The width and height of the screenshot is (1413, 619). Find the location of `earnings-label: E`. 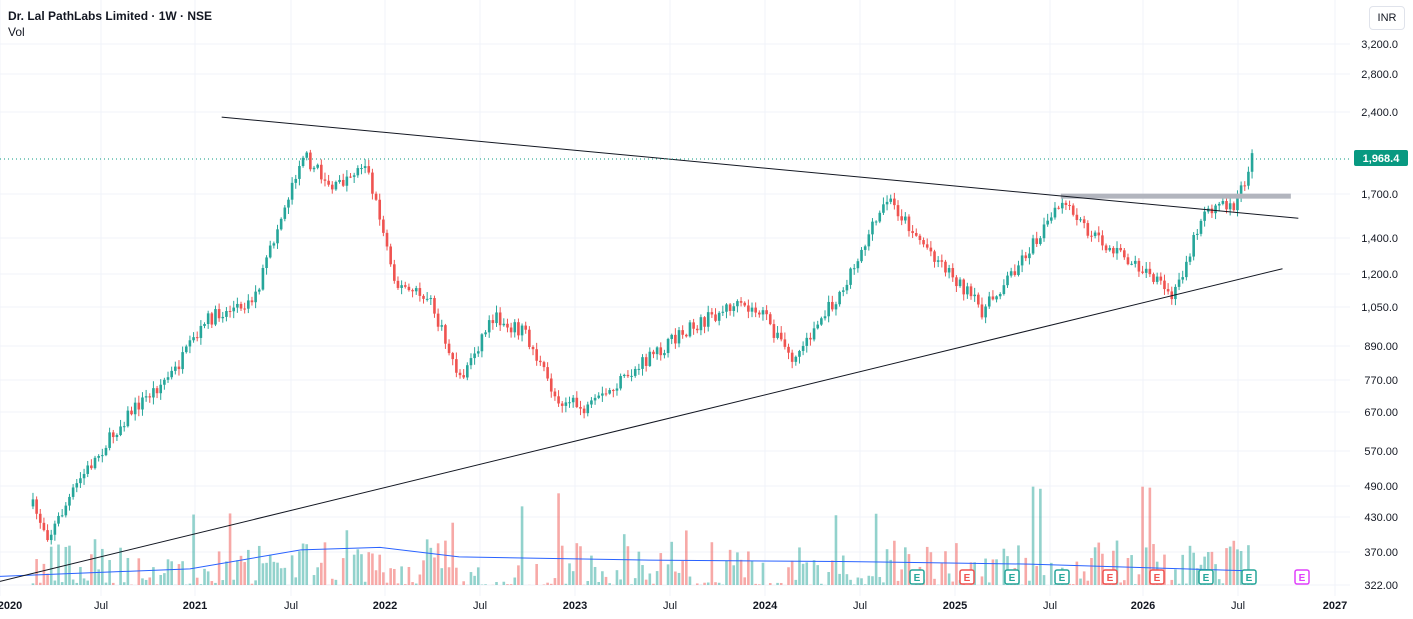

earnings-label: E is located at coordinates (1012, 578).